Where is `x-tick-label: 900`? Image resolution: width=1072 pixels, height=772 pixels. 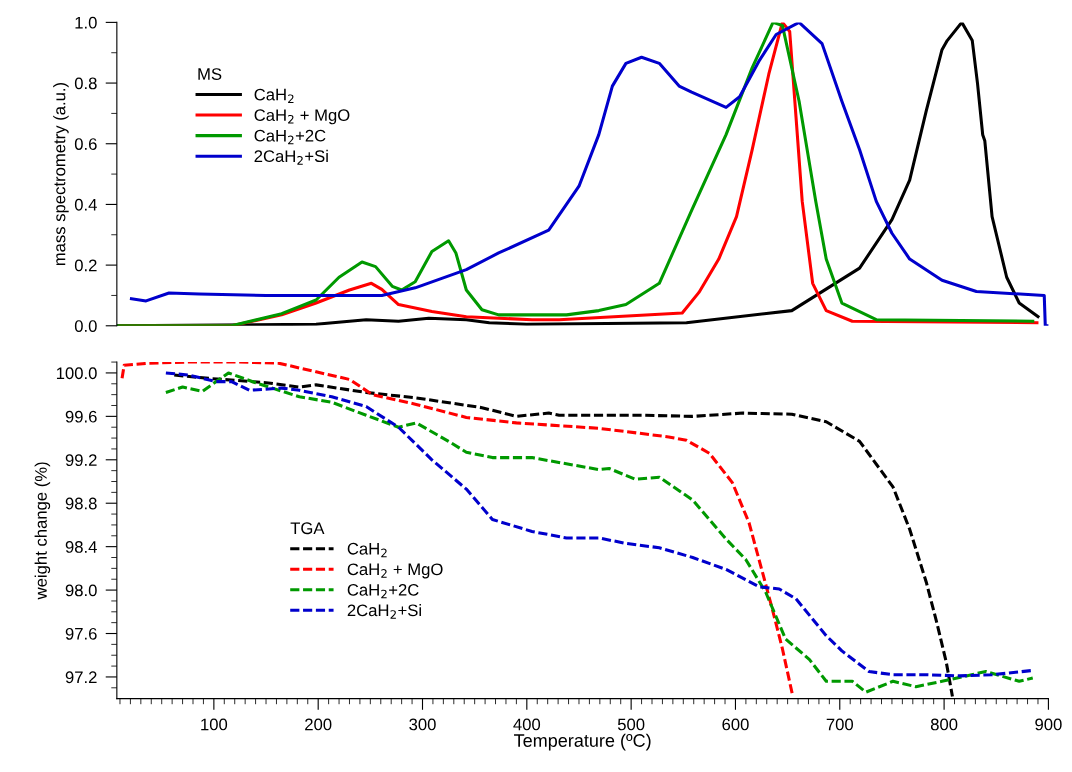
x-tick-label: 900 is located at coordinates (1048, 724).